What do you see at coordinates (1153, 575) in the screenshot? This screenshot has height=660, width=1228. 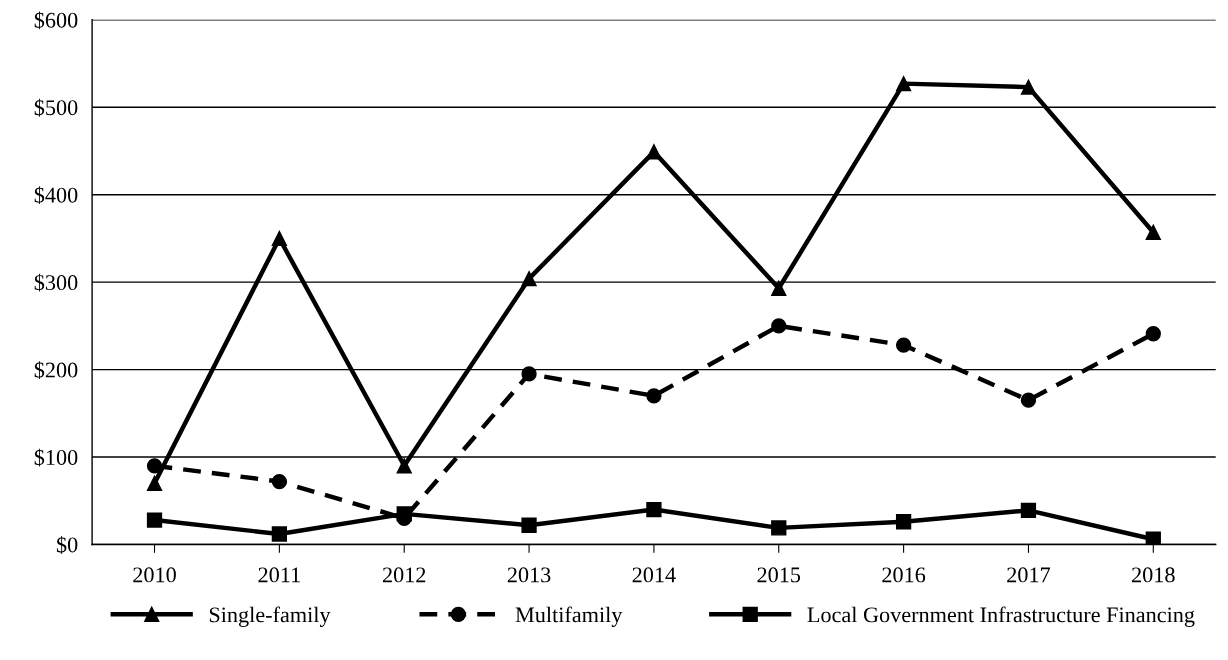 I see `x-tick-label: 2018` at bounding box center [1153, 575].